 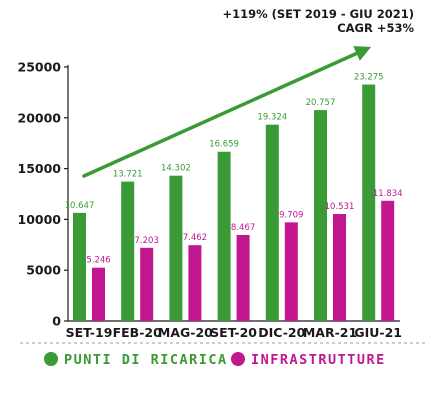 I want to click on data-label: 20.757, so click(x=321, y=103).